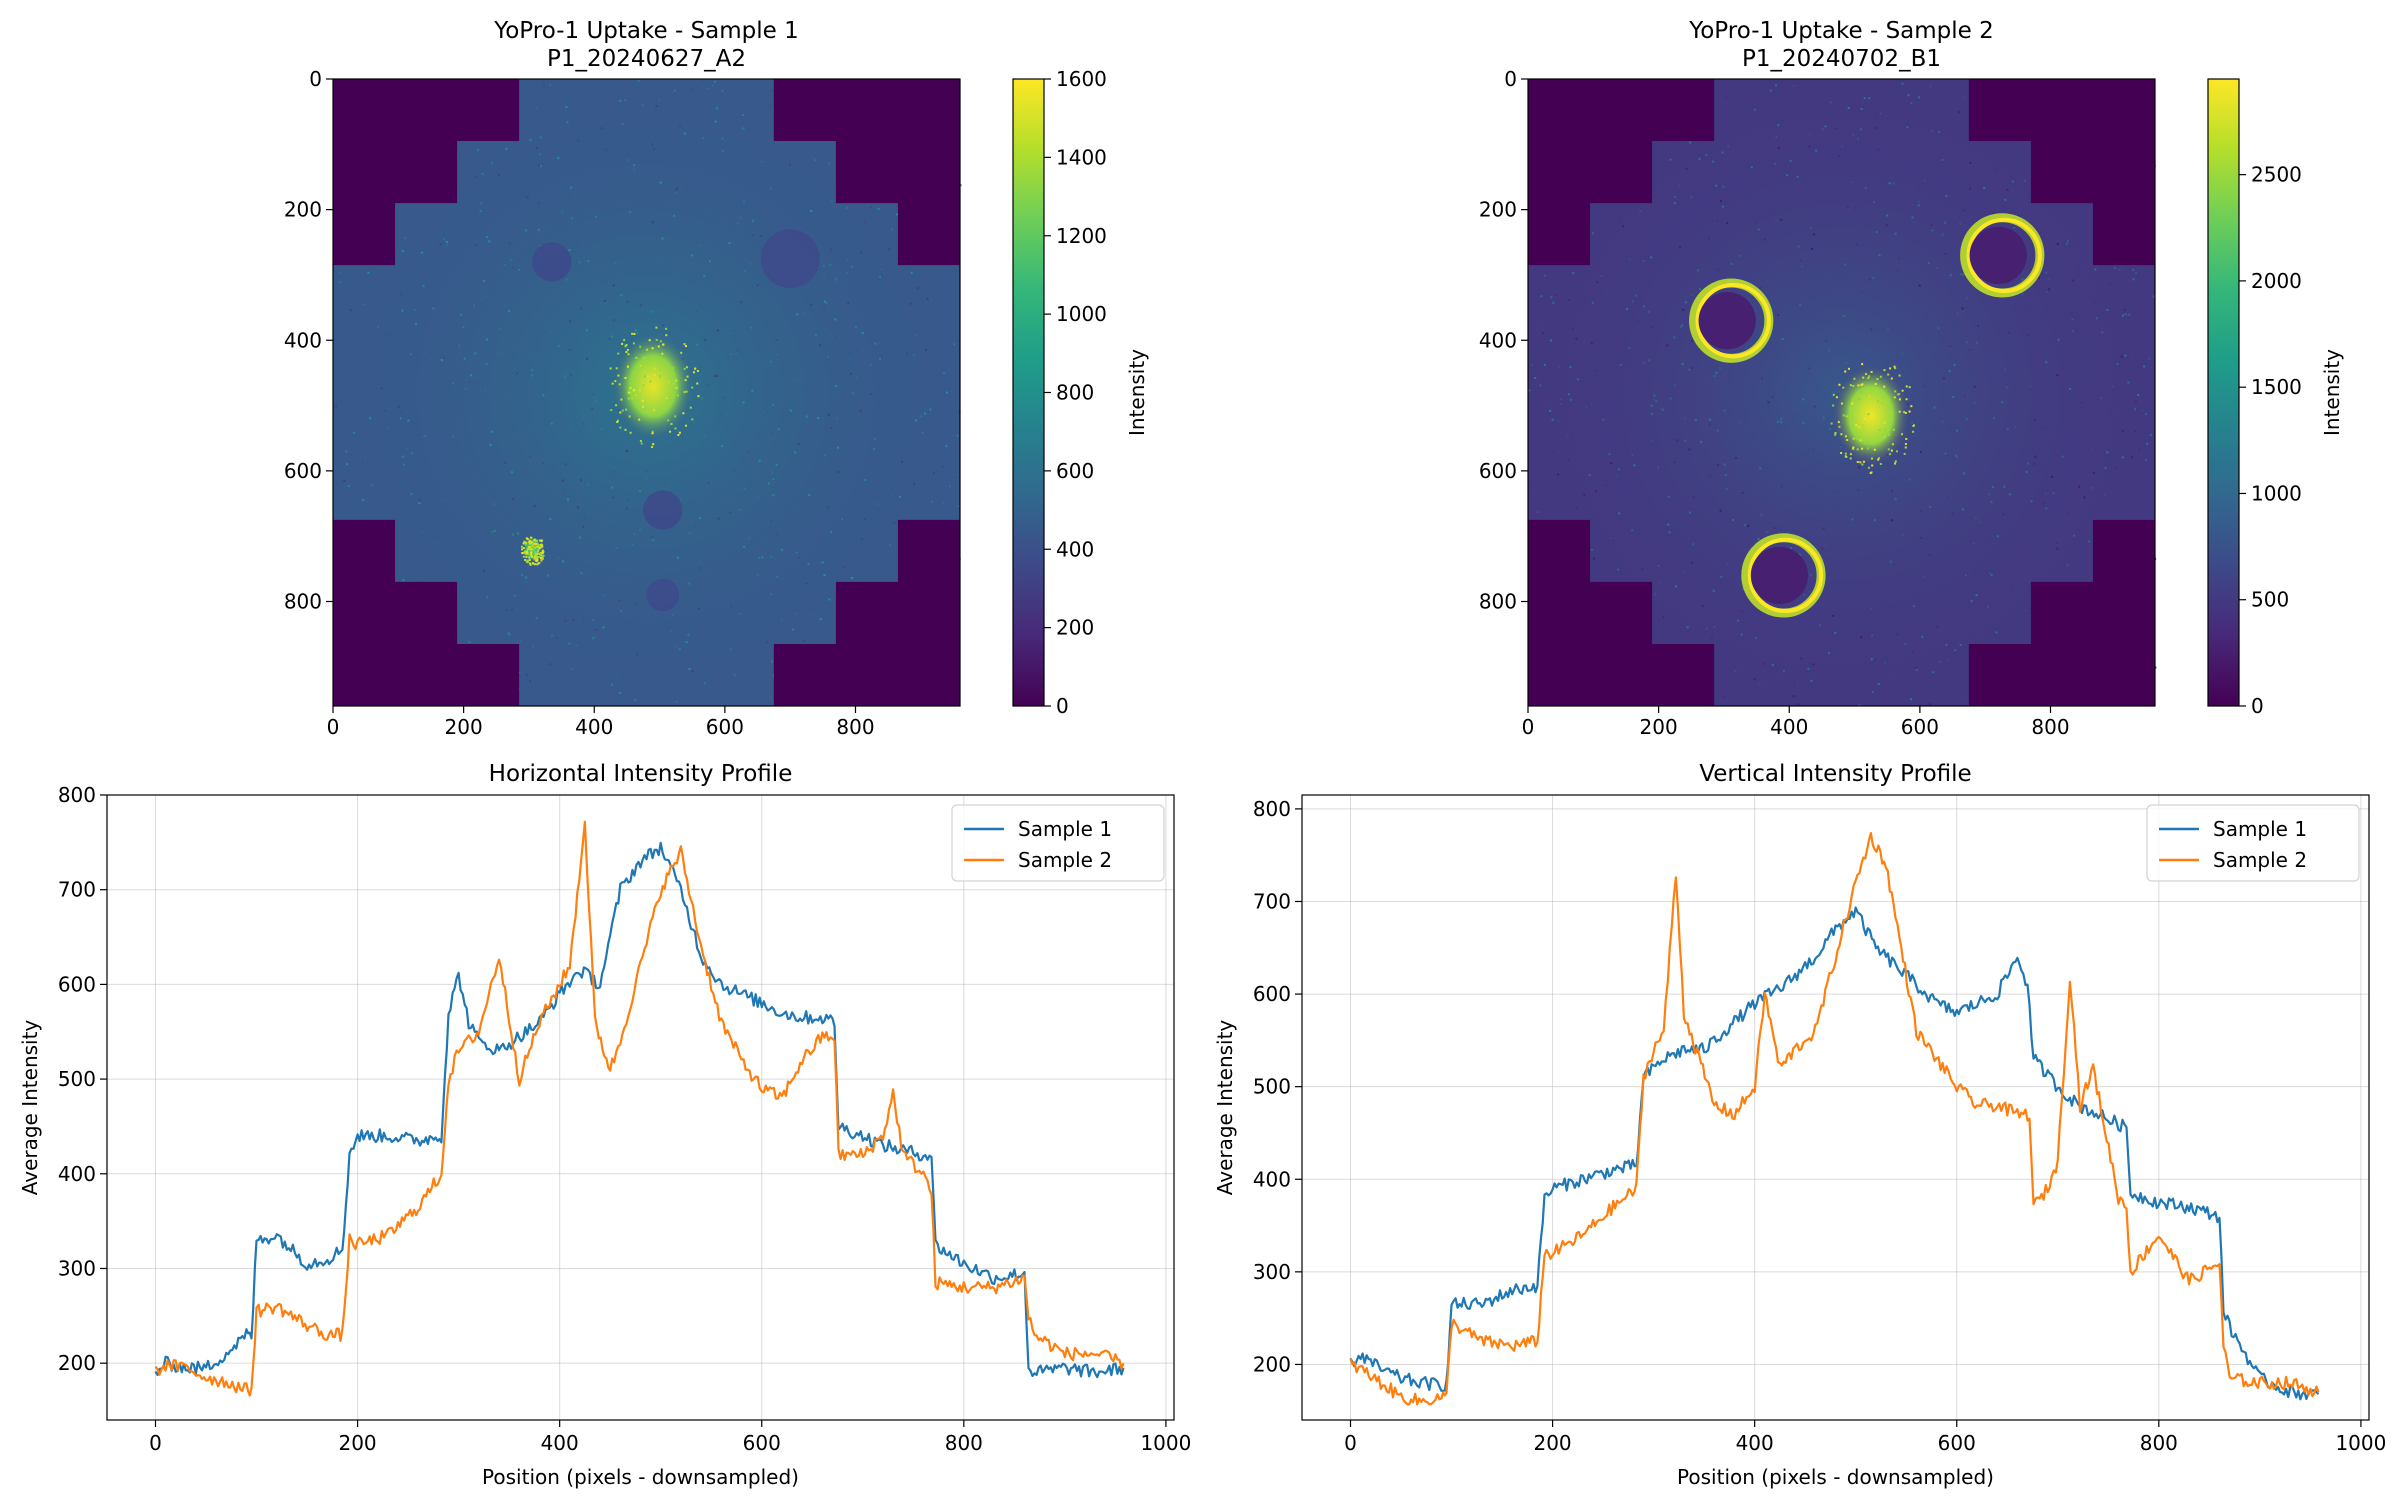 The height and width of the screenshot is (1500, 2400). I want to click on colorbar-tick-label: 1600, so click(1081, 79).